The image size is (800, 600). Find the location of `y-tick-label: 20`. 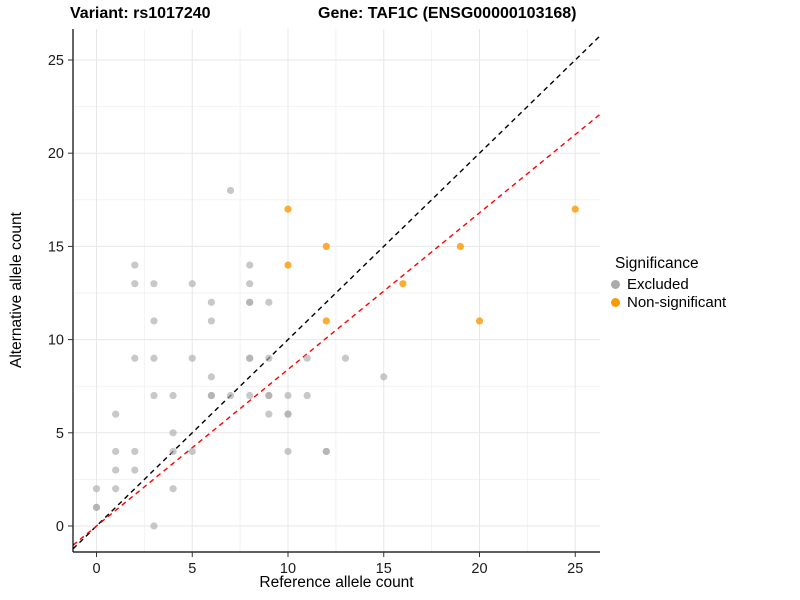

y-tick-label: 20 is located at coordinates (56, 154).